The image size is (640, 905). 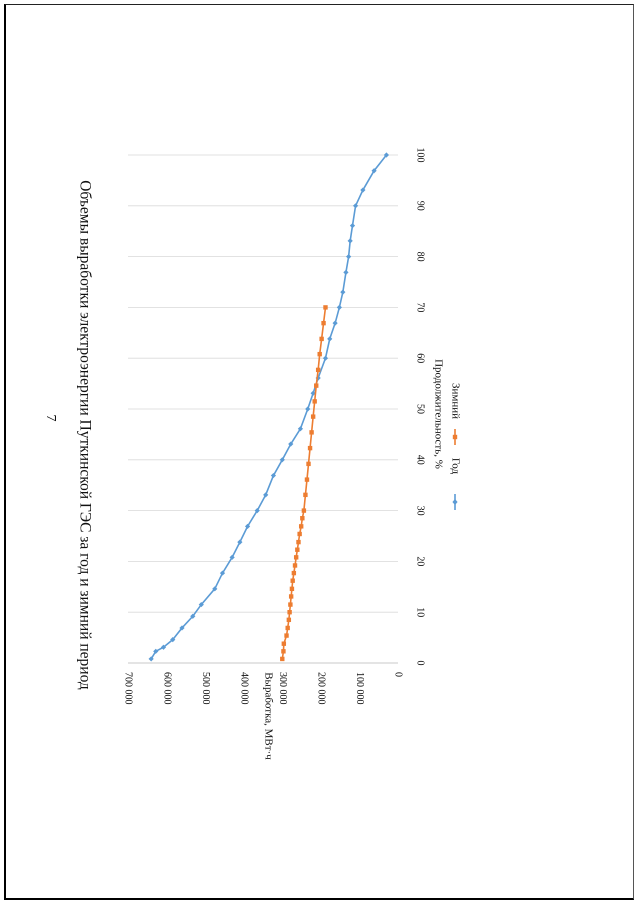 What do you see at coordinates (438, 414) in the screenshot?
I see `x-axis-title: Продолжительность, %` at bounding box center [438, 414].